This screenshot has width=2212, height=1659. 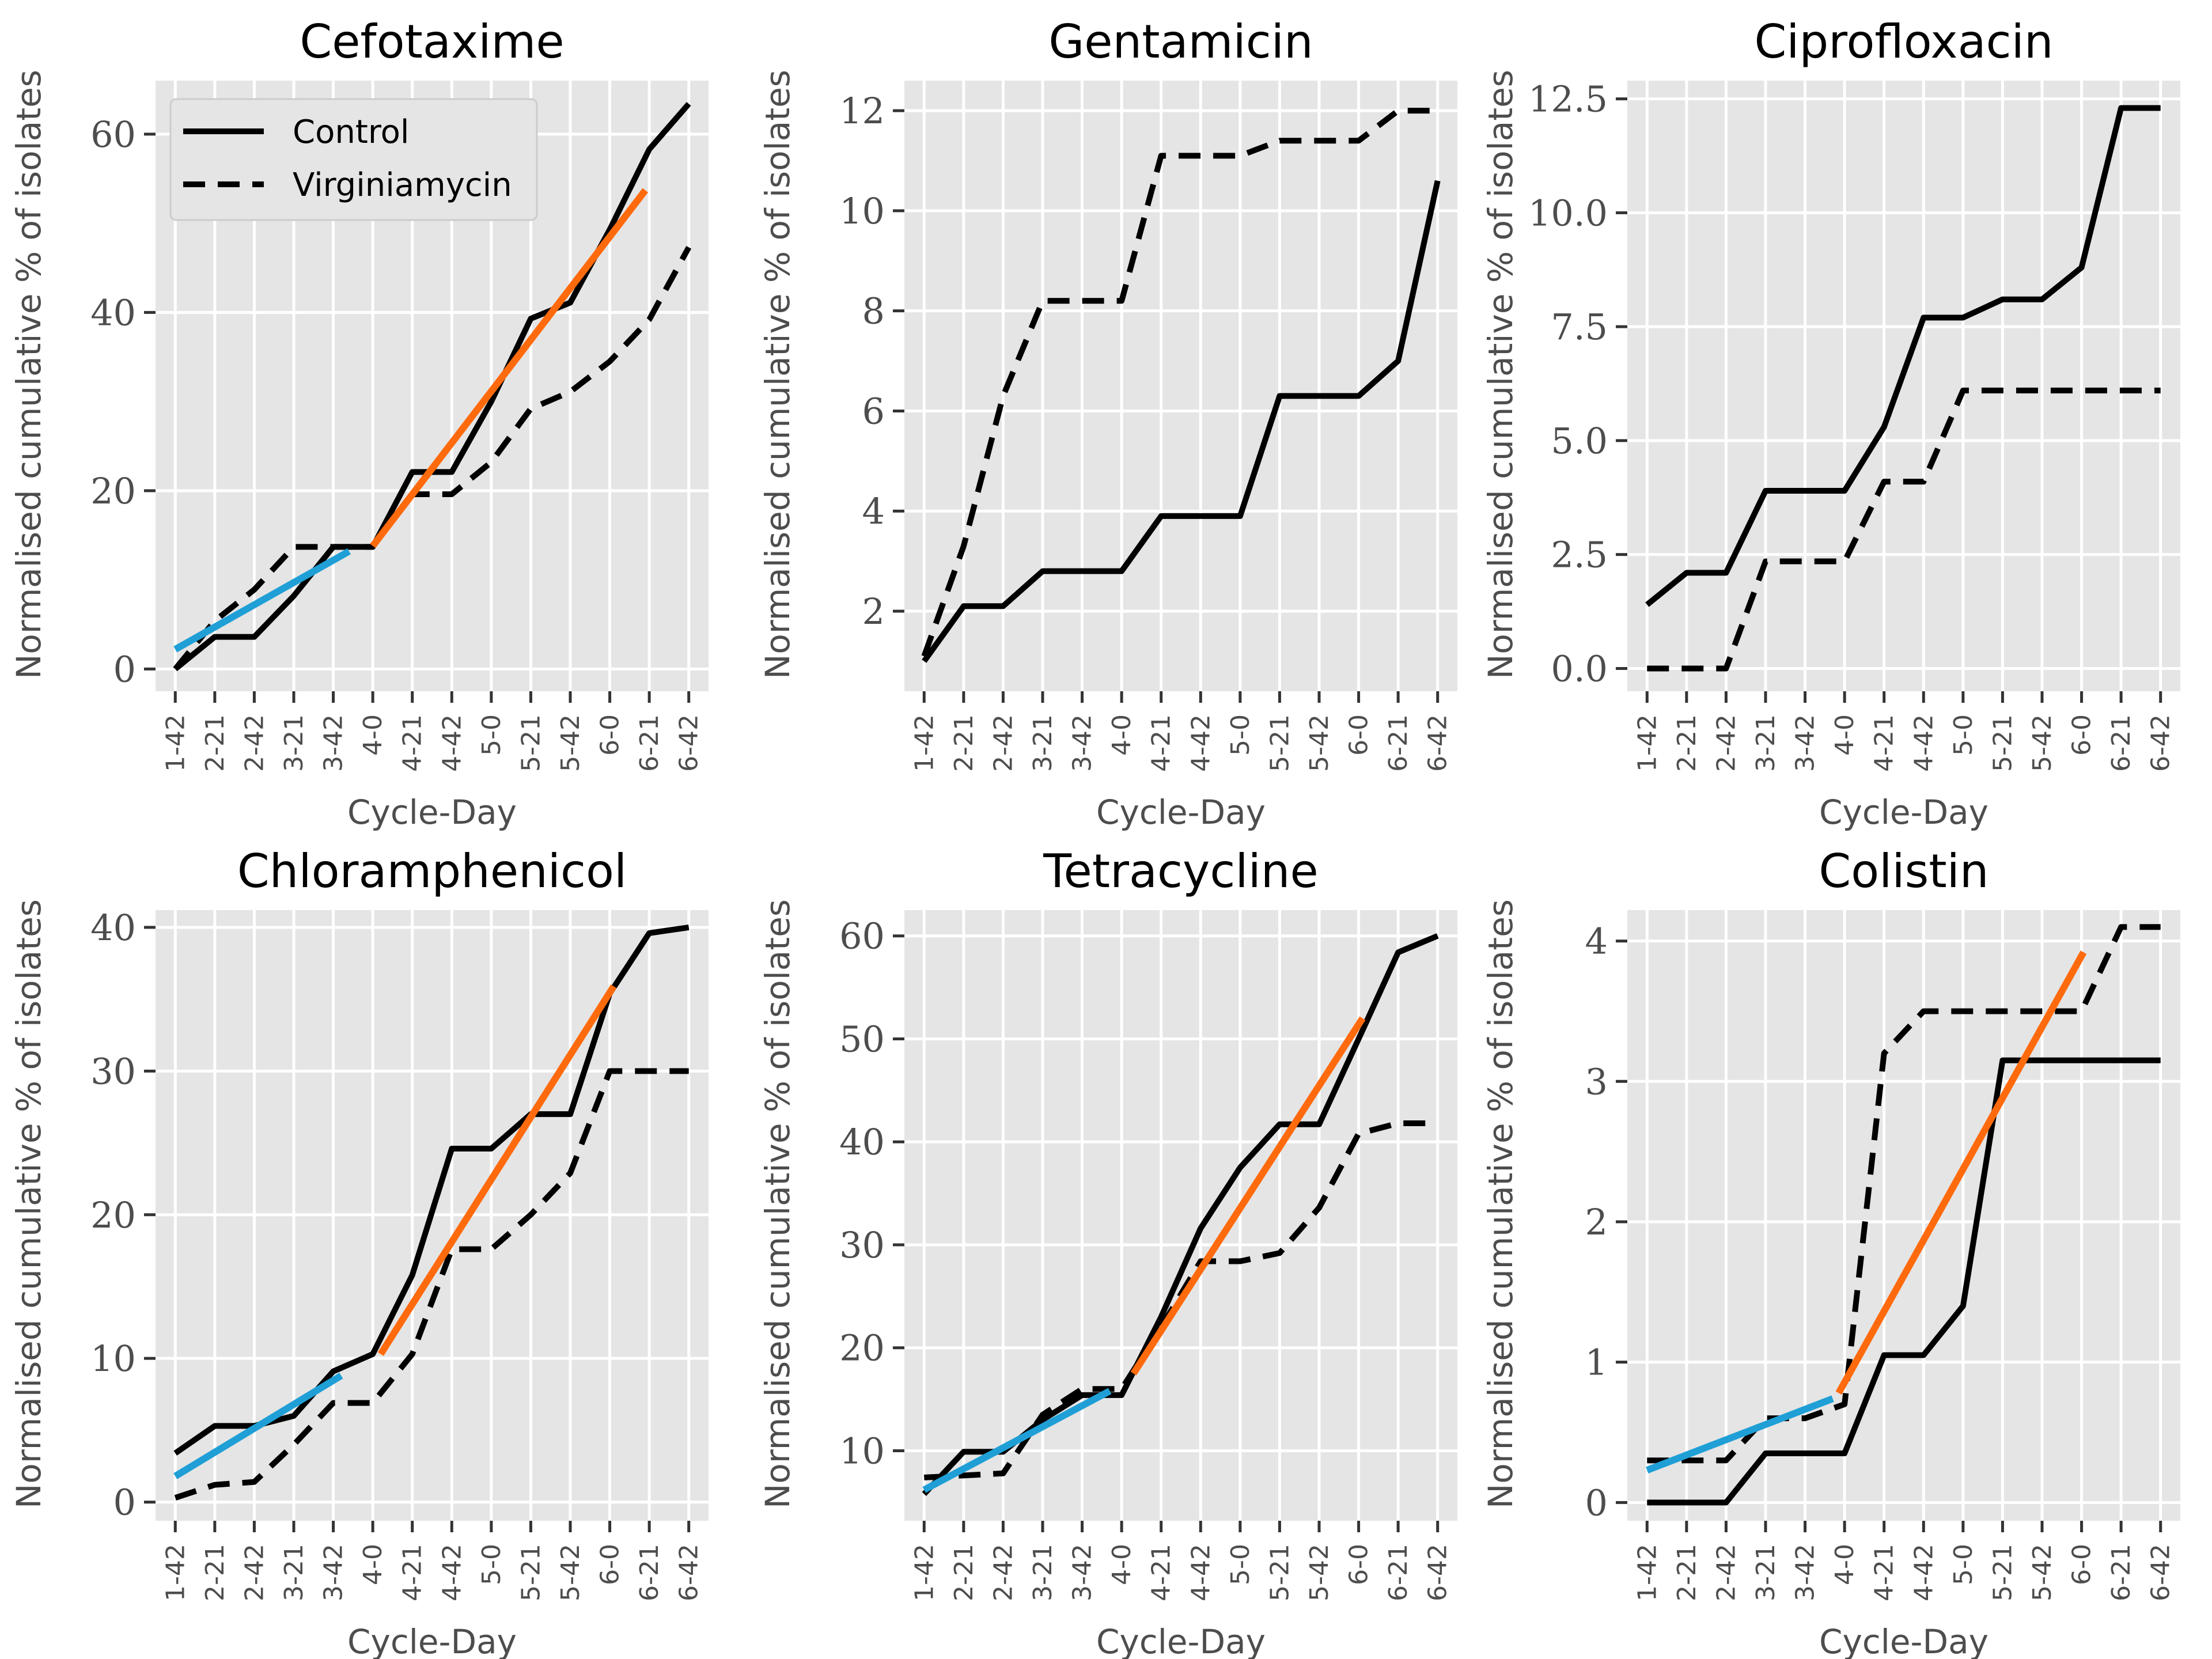 What do you see at coordinates (873, 311) in the screenshot?
I see `y-tick-label: 8` at bounding box center [873, 311].